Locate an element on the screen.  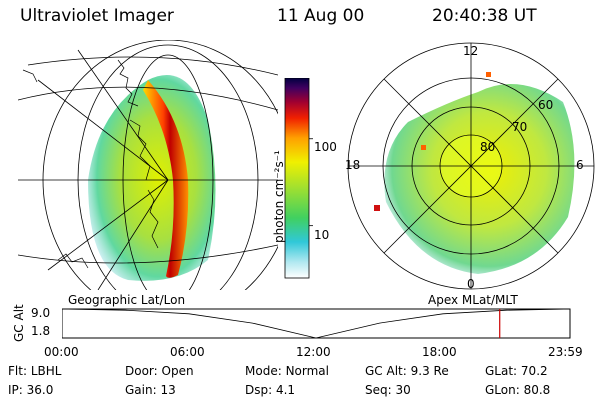
mlat-label-60: 60 is located at coordinates (546, 105).